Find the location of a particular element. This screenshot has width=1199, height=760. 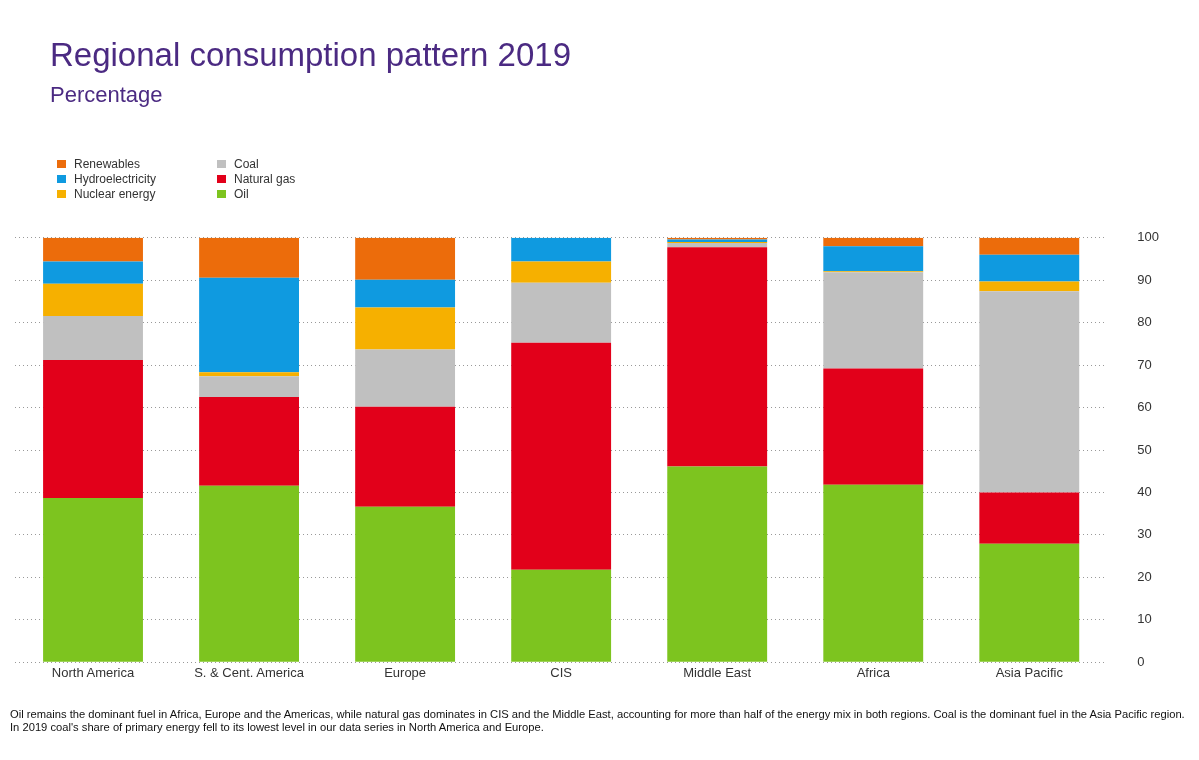

x-tick-label: North America is located at coordinates (93, 672).